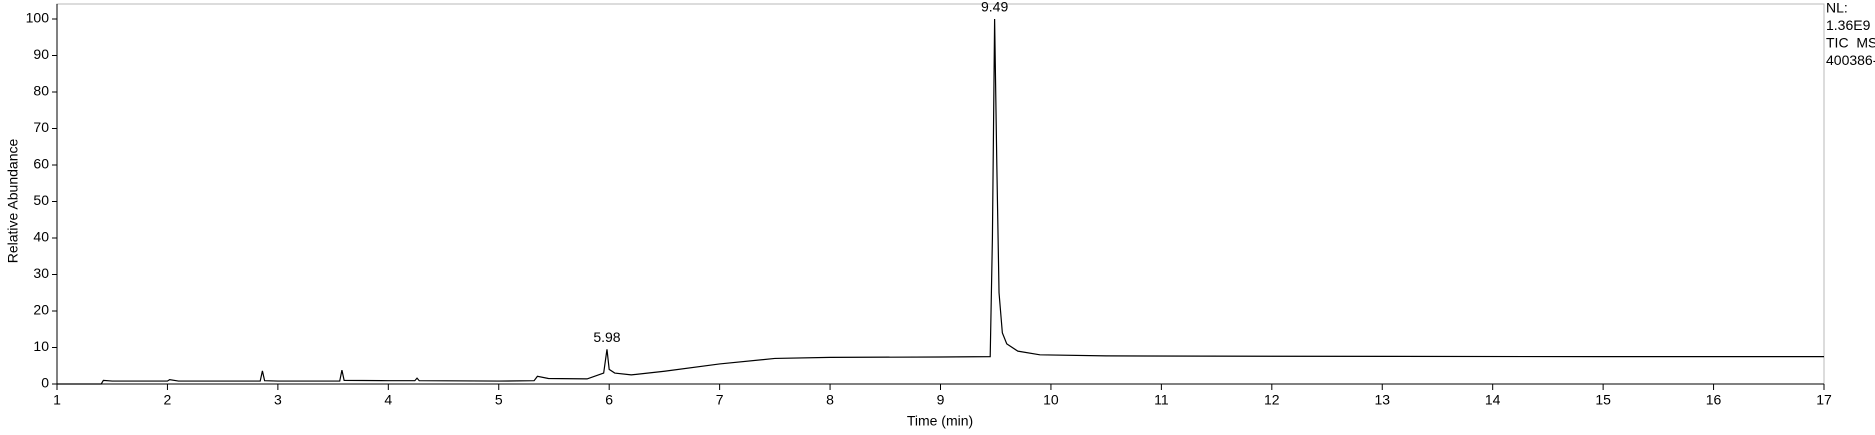  Describe the element at coordinates (168, 400) in the screenshot. I see `x-tick-label: 2` at that location.